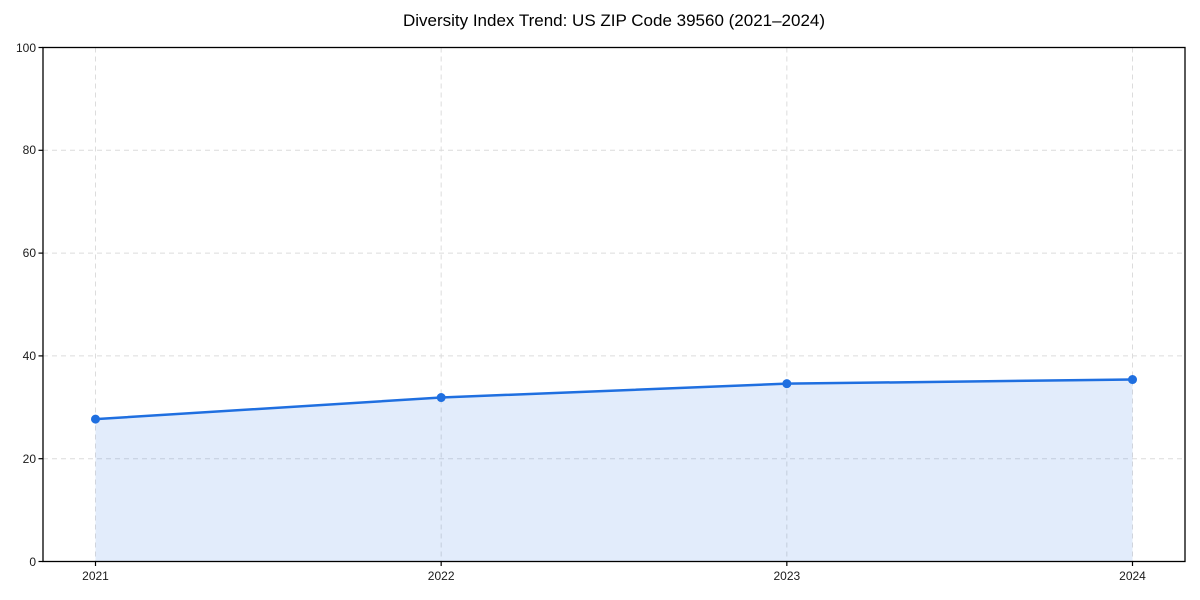 The width and height of the screenshot is (1200, 600). I want to click on data-point-2022, so click(441, 398).